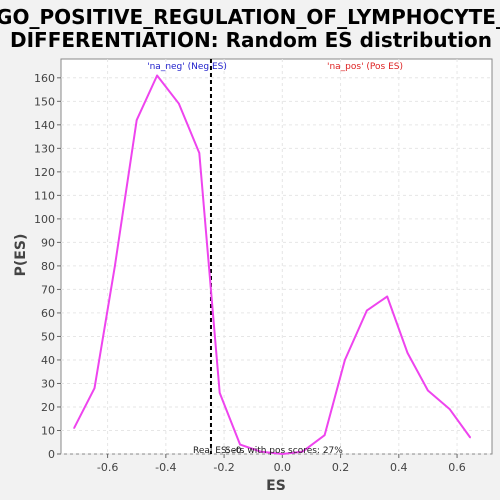 The height and width of the screenshot is (500, 500). Describe the element at coordinates (48, 360) in the screenshot. I see `y-tick-label: 40` at that location.